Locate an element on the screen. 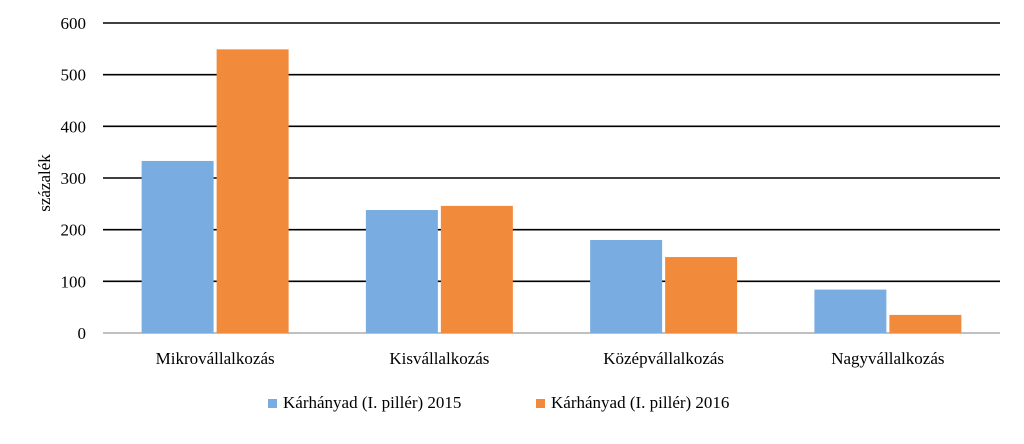 The height and width of the screenshot is (444, 1024). legend-label: Kárhányad (I. pillér) 2015 is located at coordinates (372, 402).